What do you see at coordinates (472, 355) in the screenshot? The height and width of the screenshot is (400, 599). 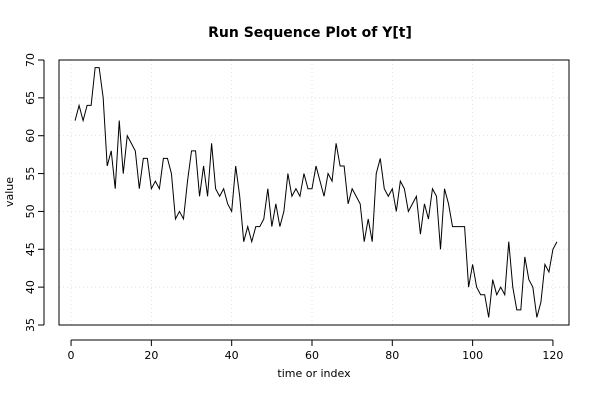 I see `x-tick-label: 100` at bounding box center [472, 355].